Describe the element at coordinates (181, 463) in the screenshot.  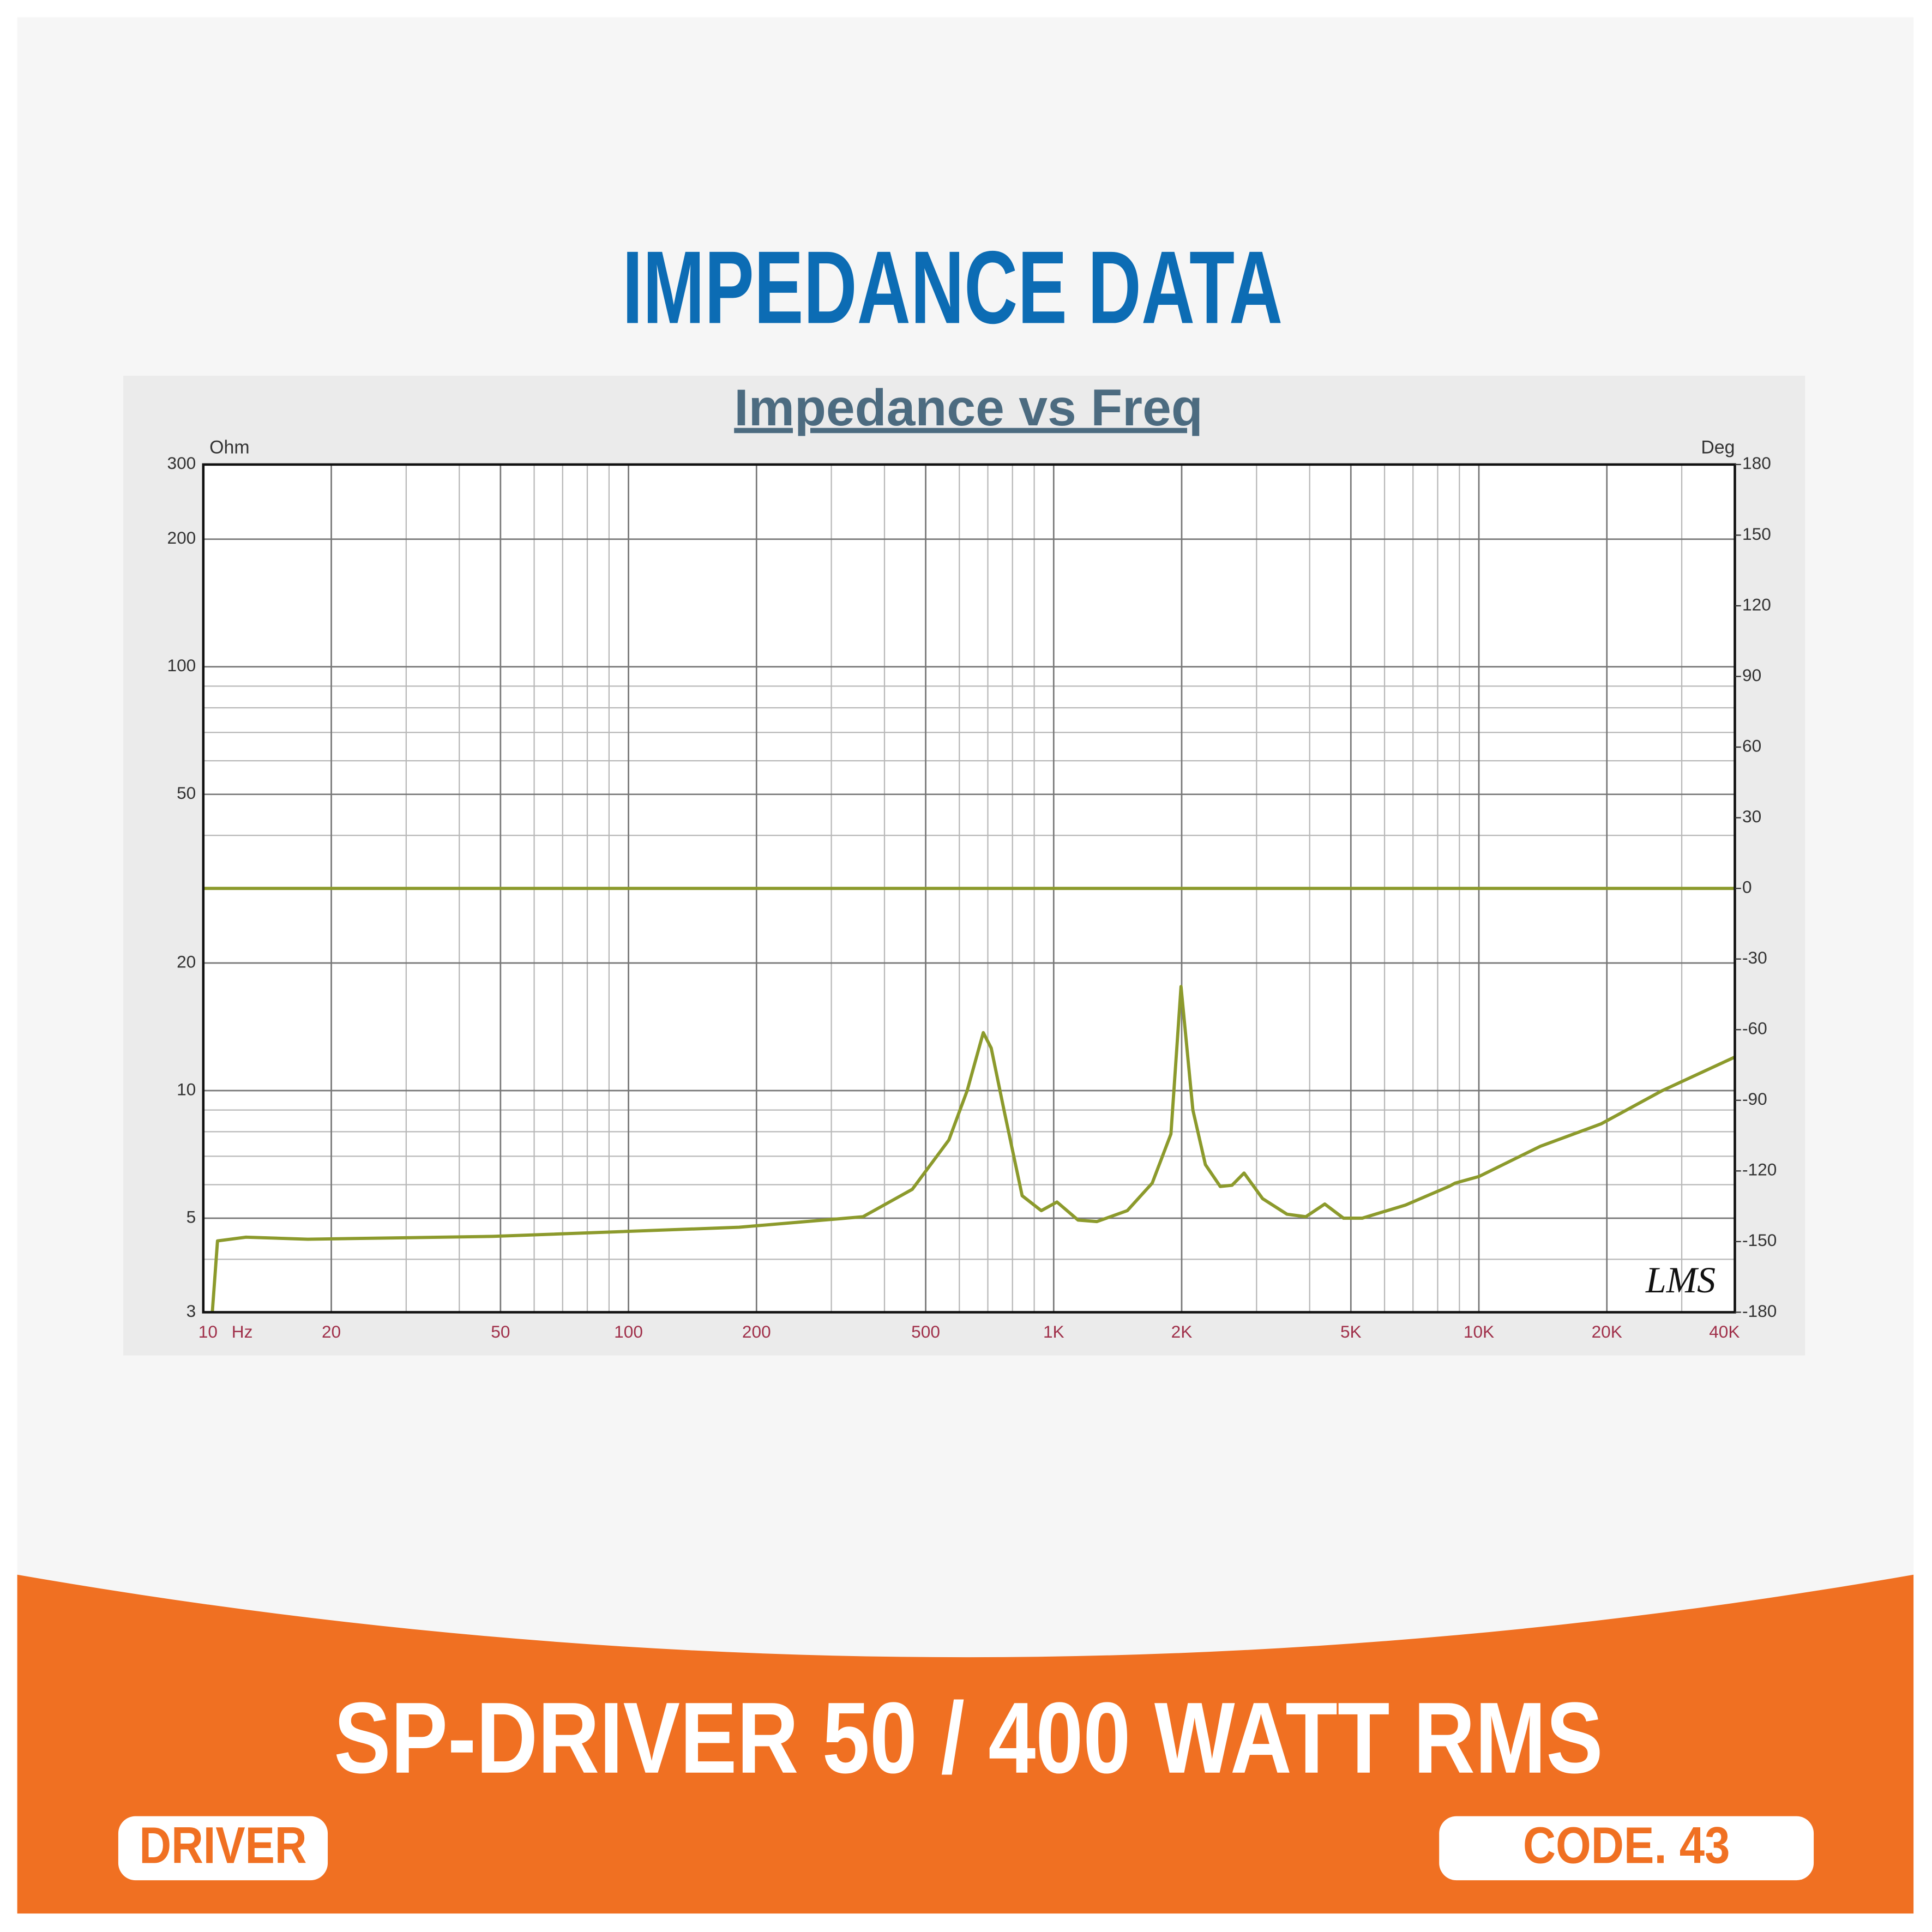
I see `y-tick-label: 300` at that location.